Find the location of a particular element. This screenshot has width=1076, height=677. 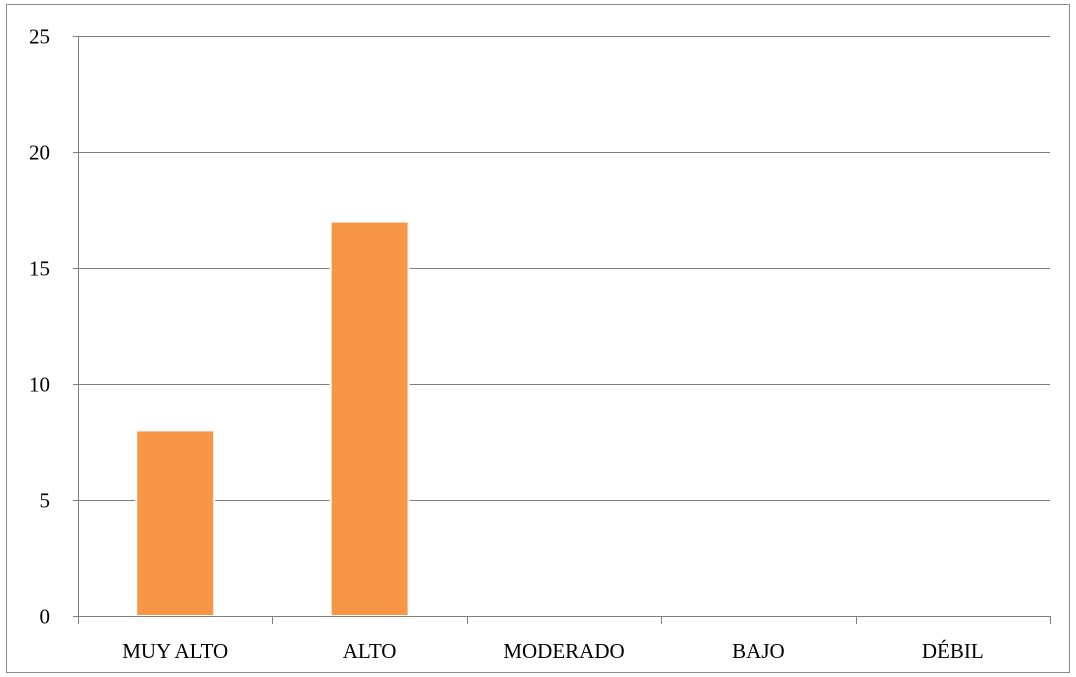

bar-muy-alto is located at coordinates (175, 523).